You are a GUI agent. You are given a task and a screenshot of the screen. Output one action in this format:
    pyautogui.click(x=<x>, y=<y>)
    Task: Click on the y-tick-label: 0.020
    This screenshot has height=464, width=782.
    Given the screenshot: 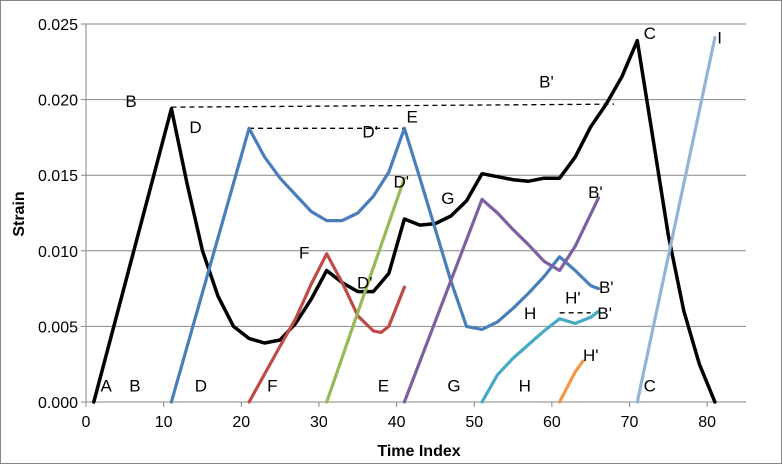 What is the action you would take?
    pyautogui.click(x=58, y=101)
    